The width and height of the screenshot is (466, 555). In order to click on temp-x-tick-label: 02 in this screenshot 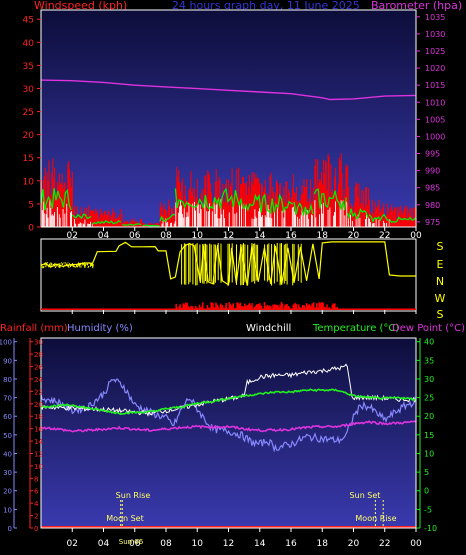, I will do `click(72, 544)`.